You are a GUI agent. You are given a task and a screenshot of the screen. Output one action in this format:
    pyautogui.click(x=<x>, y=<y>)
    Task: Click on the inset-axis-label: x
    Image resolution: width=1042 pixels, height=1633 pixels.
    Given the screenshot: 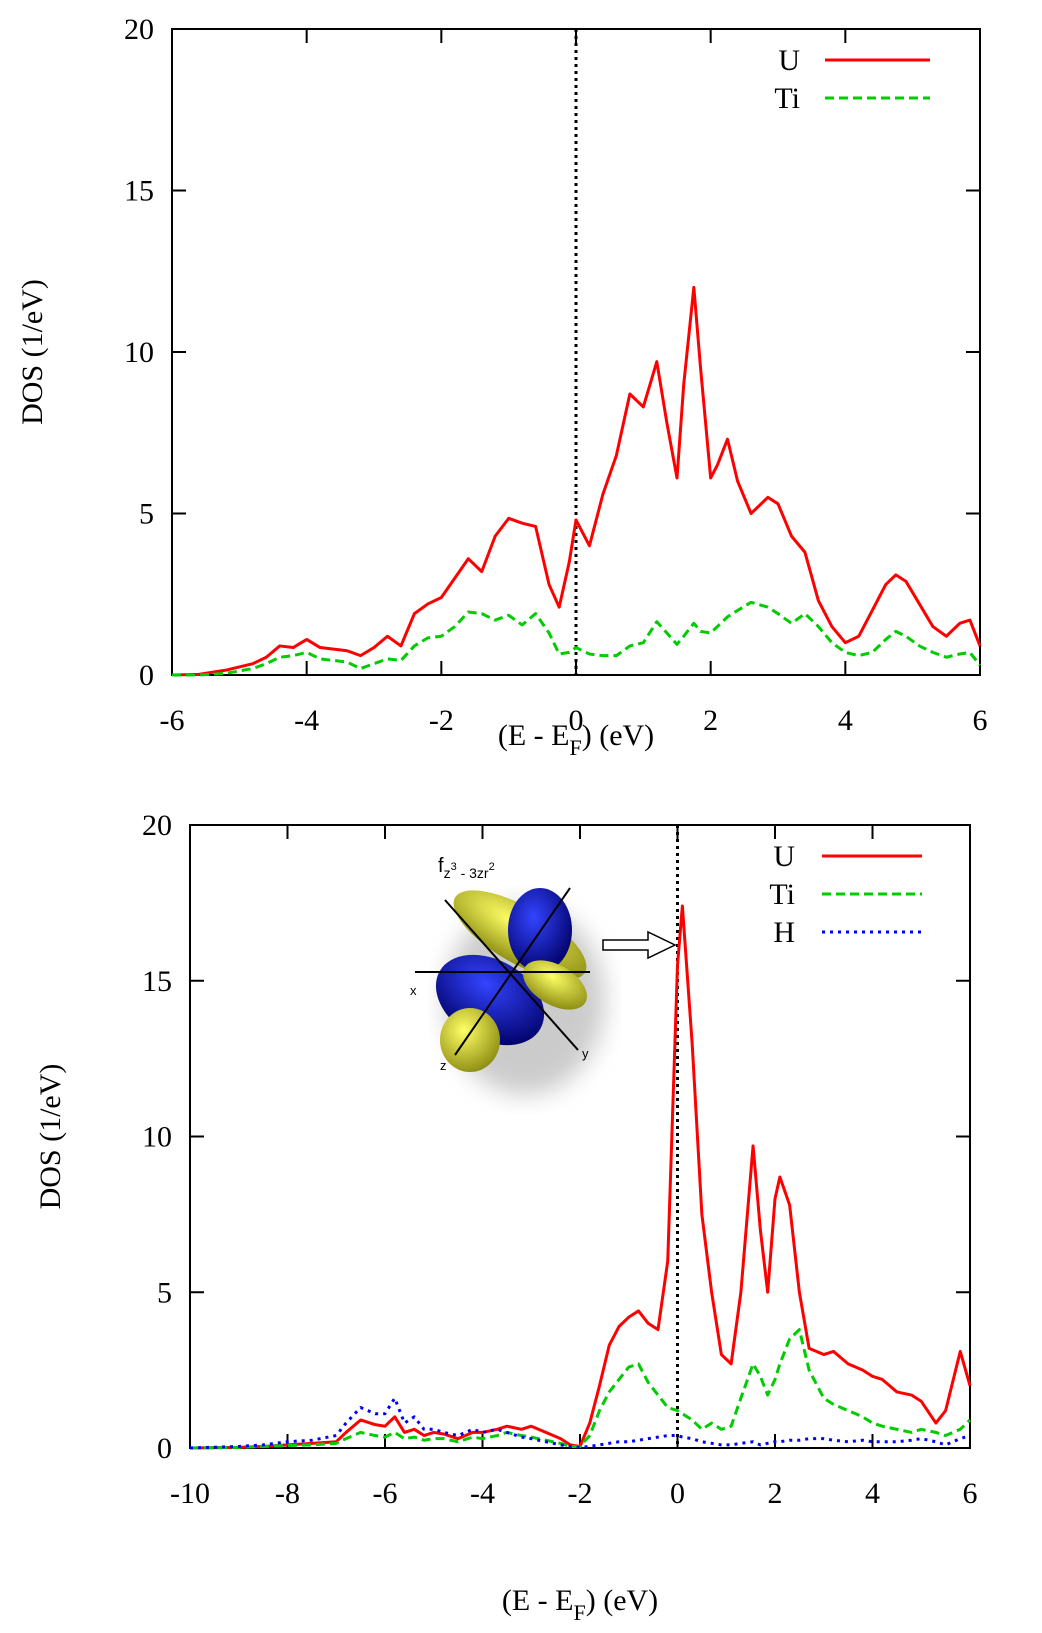 What is the action you would take?
    pyautogui.click(x=413, y=990)
    